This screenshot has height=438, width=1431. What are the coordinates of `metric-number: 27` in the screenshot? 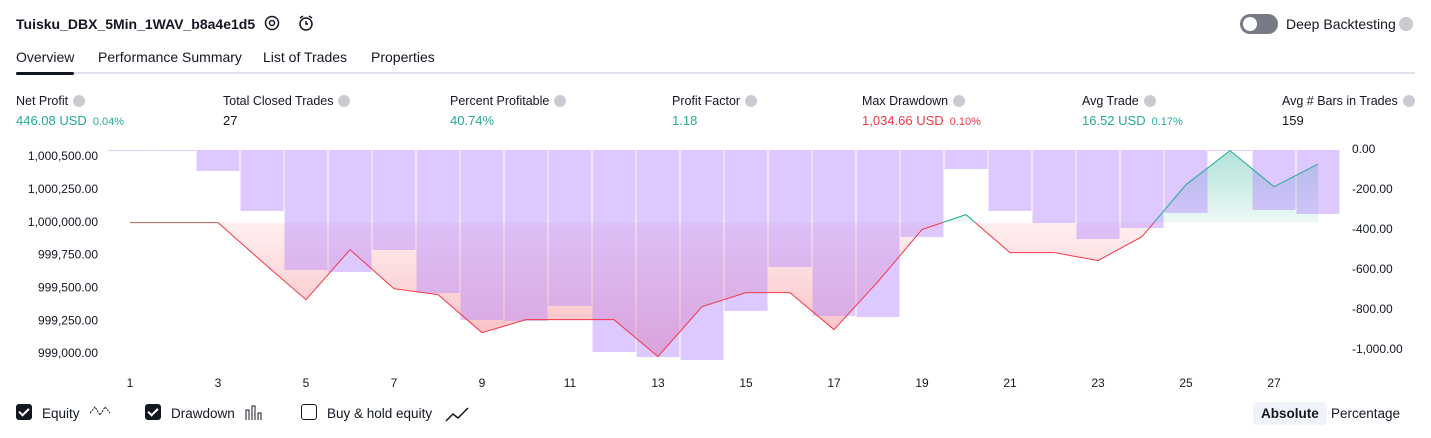 It's located at (230, 120).